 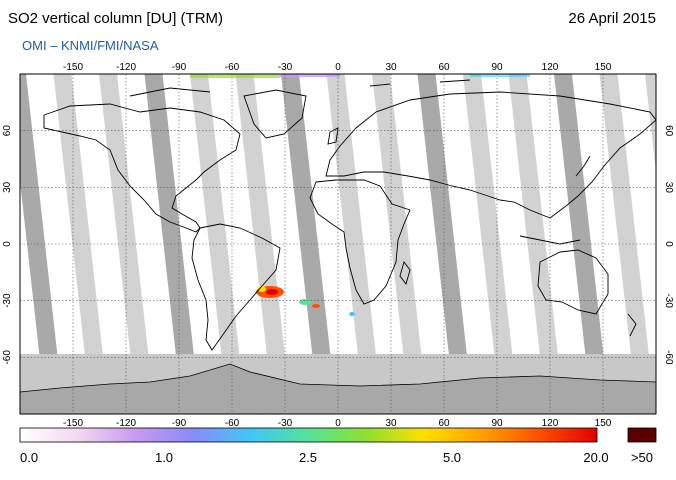 I want to click on lat-tick-right: -60, so click(x=668, y=357).